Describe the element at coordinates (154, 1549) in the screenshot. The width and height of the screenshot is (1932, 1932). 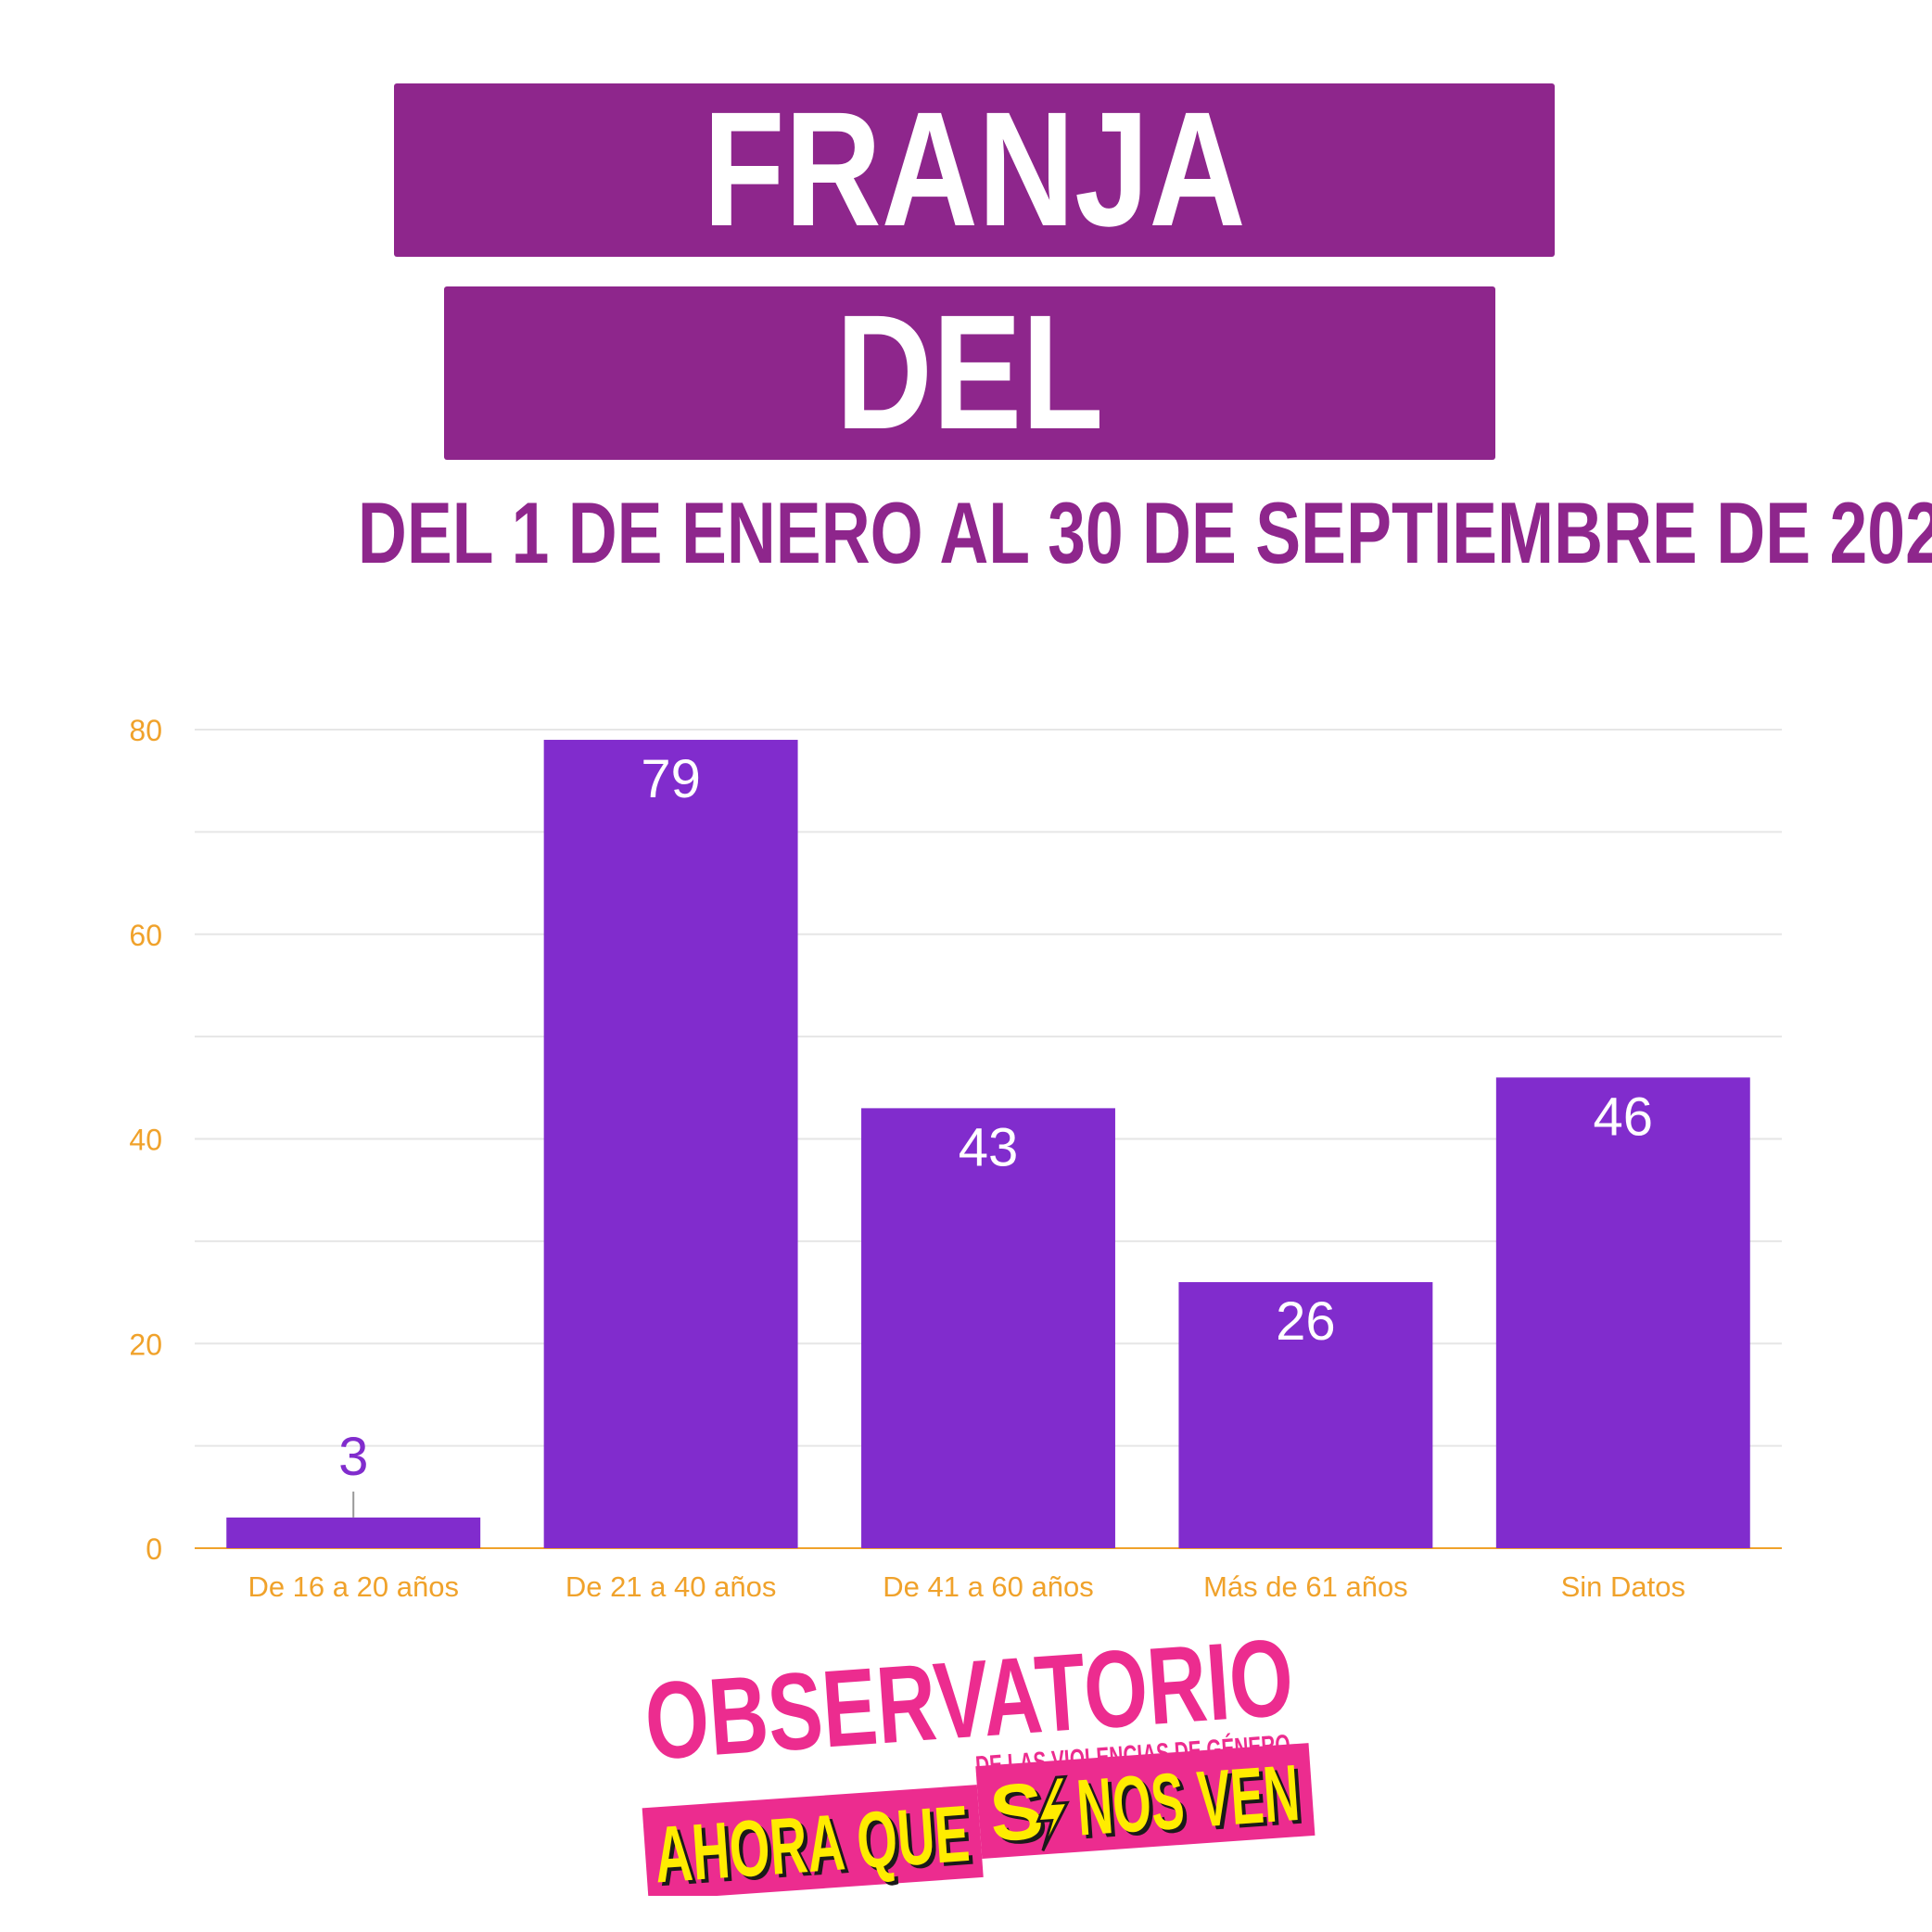
I see `y-tick-label: 0` at that location.